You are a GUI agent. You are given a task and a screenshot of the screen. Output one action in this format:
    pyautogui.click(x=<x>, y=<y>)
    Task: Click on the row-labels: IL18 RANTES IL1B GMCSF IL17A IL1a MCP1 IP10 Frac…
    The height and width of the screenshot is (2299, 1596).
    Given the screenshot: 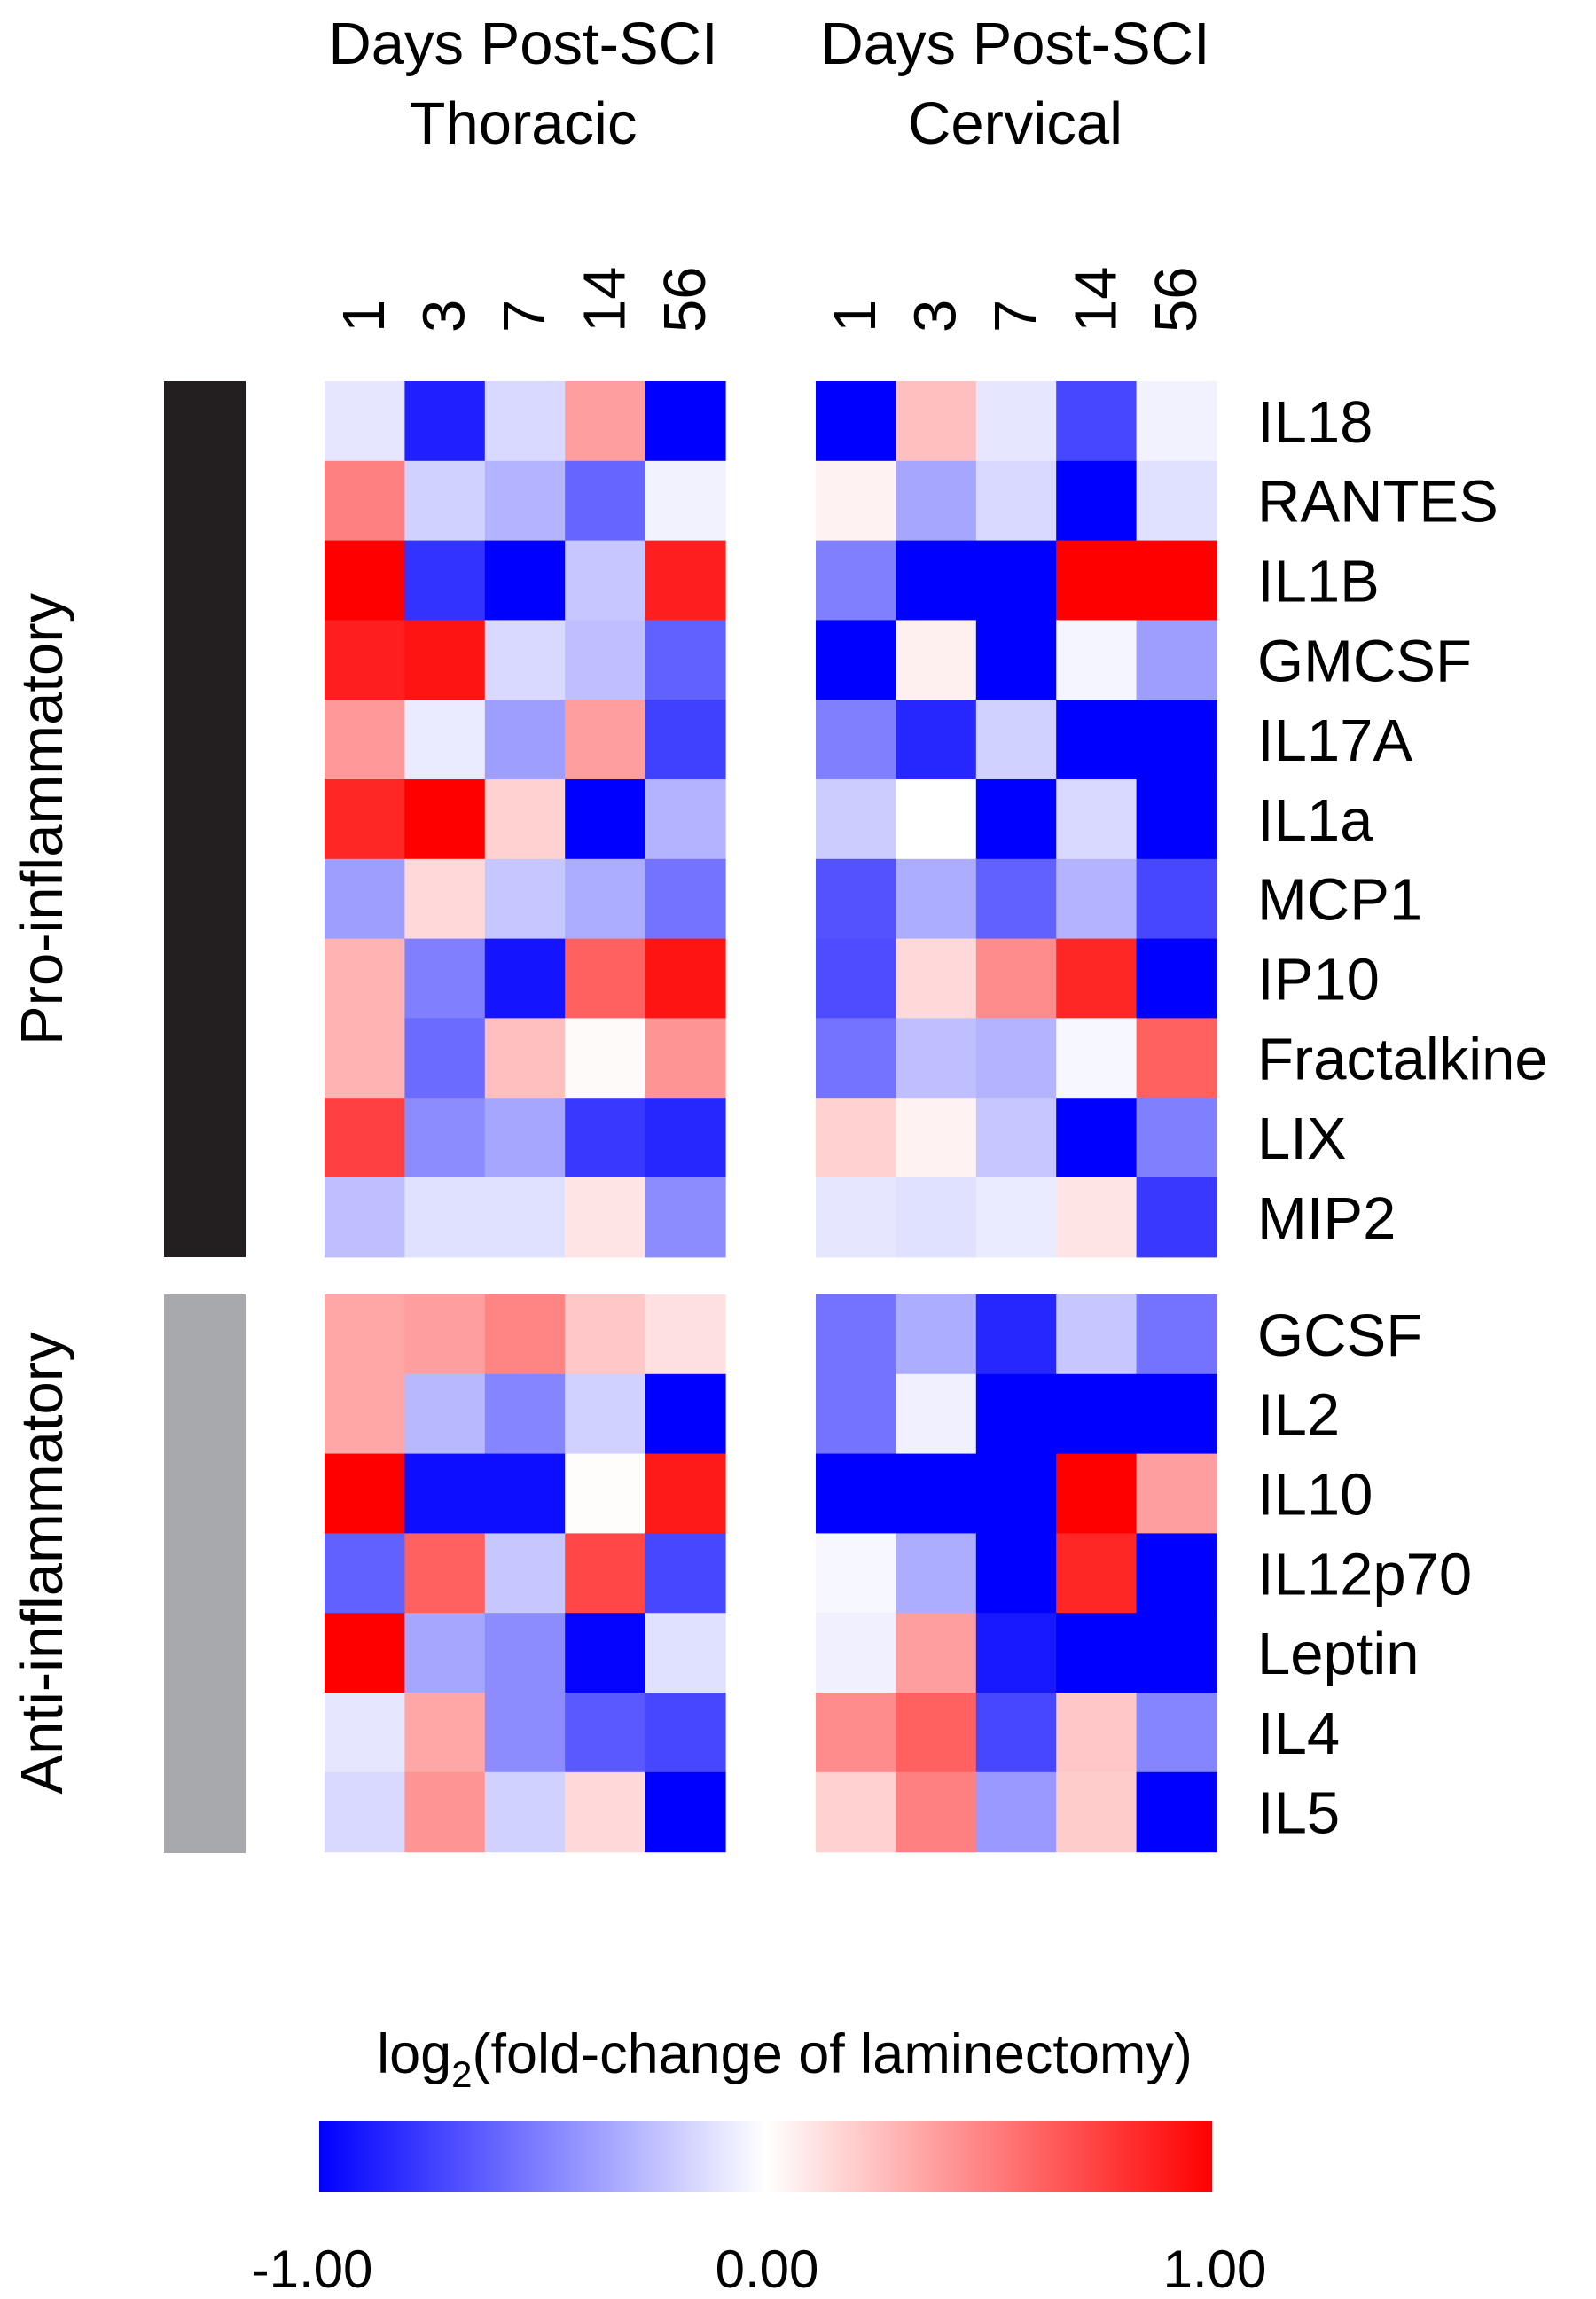 What is the action you would take?
    pyautogui.click(x=1402, y=1118)
    